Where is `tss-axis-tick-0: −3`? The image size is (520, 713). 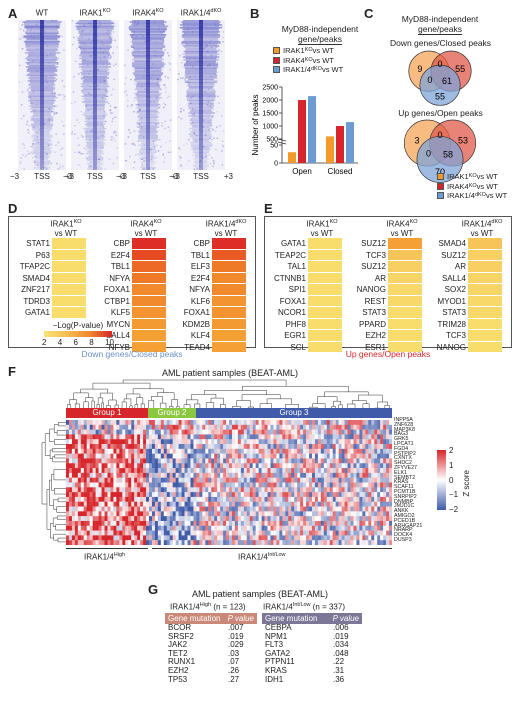 tss-axis-tick-0: −3 is located at coordinates (121, 176).